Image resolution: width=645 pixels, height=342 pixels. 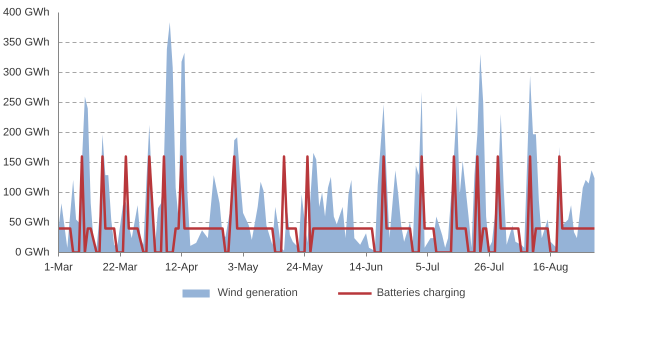 I want to click on y-tick-label: 50 GWh, so click(x=29, y=222).